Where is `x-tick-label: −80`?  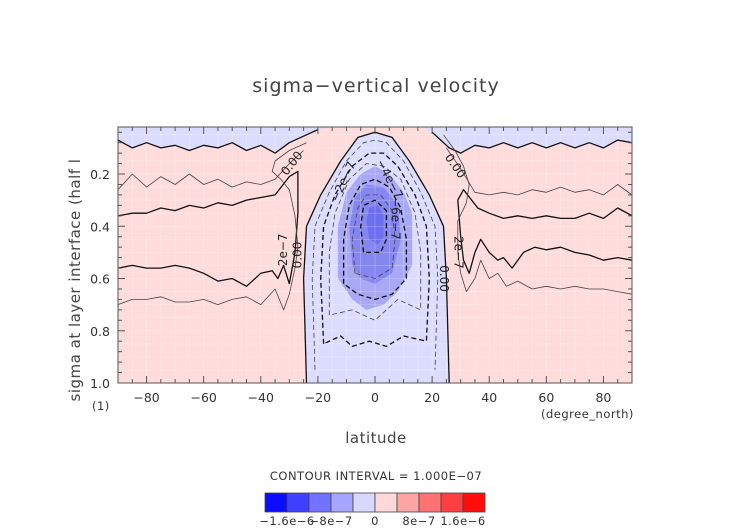 x-tick-label: −80 is located at coordinates (146, 397).